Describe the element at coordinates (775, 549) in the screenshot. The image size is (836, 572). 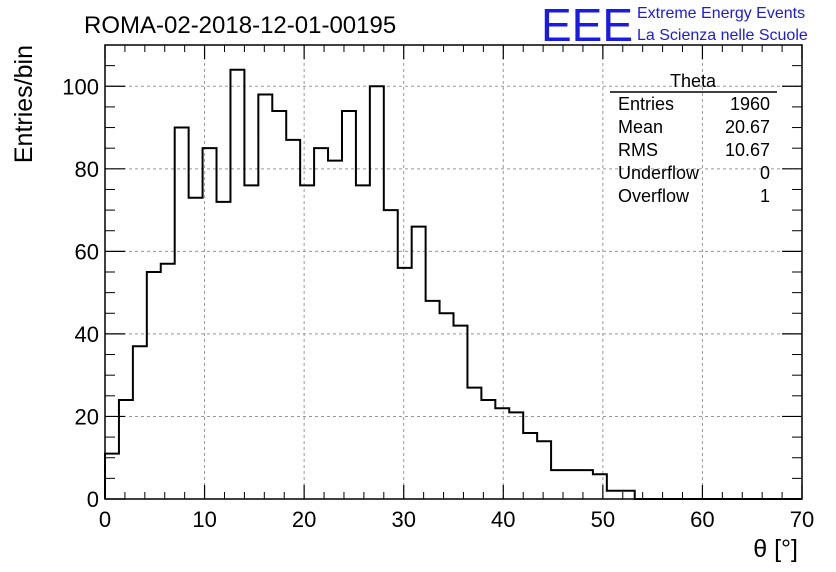
I see `x-axis-label: θ [°]` at that location.